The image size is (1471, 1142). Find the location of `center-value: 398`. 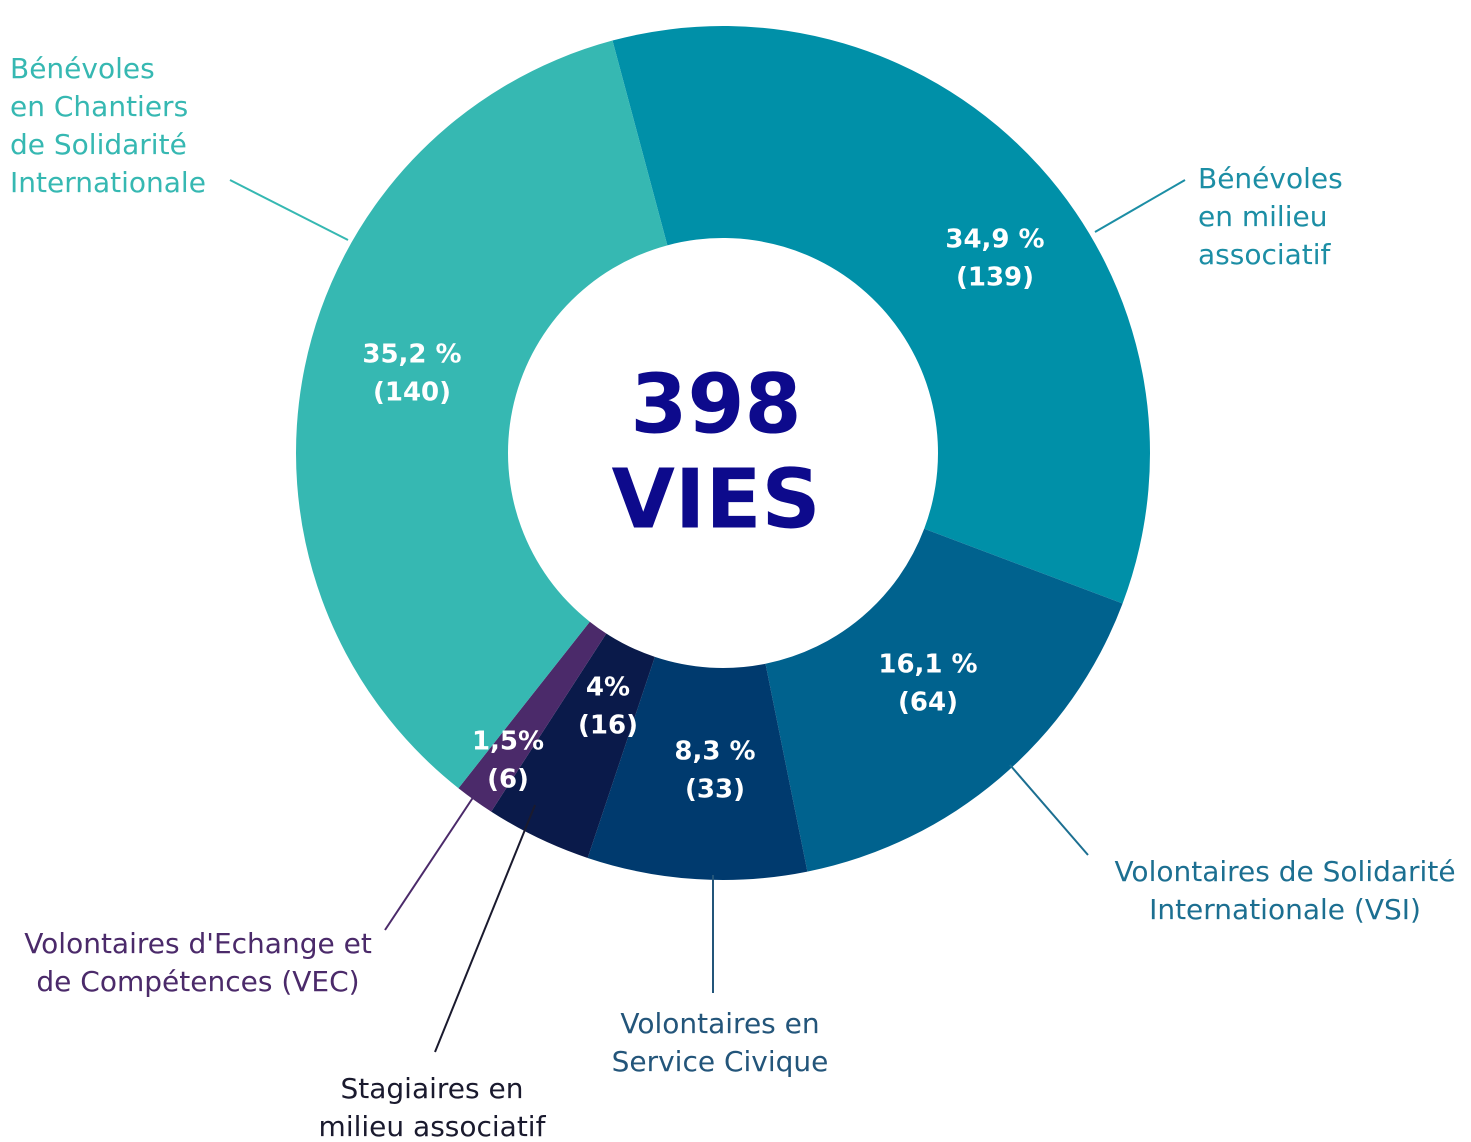

center-value: 398 is located at coordinates (715, 404).